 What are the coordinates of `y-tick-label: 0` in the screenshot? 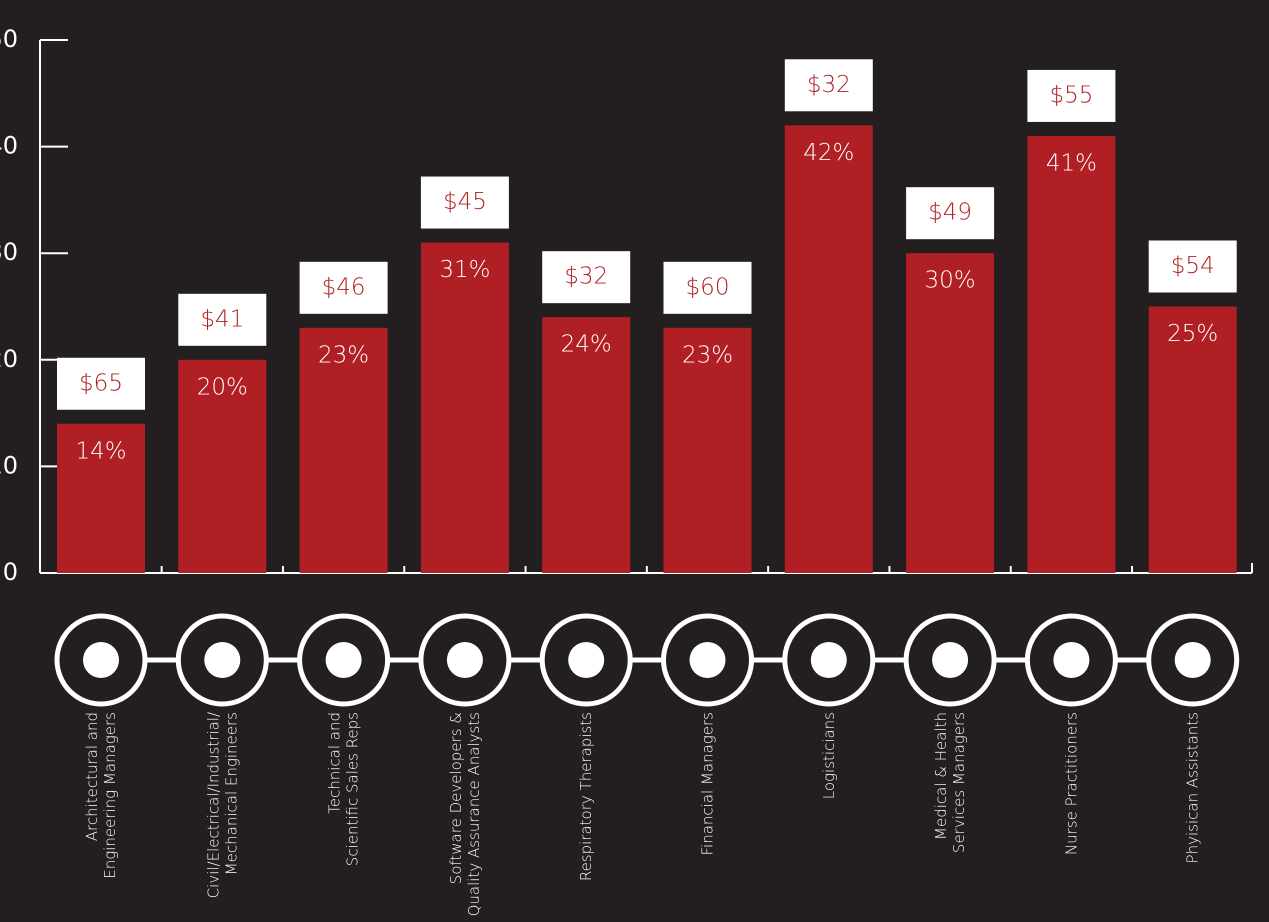 It's located at (10, 572).